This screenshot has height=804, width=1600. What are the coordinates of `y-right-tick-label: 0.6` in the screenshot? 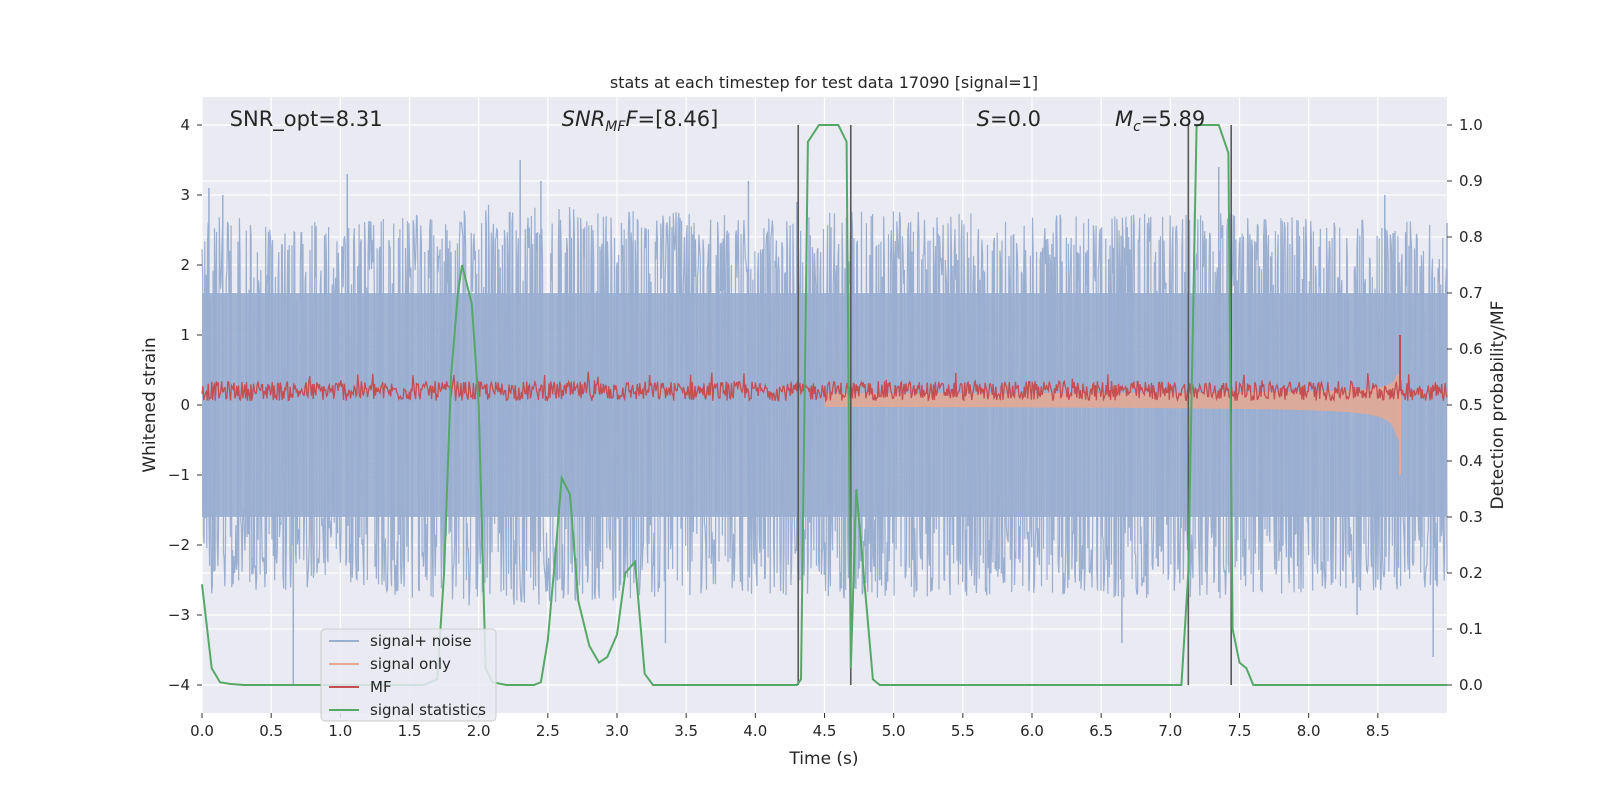 It's located at (1471, 349).